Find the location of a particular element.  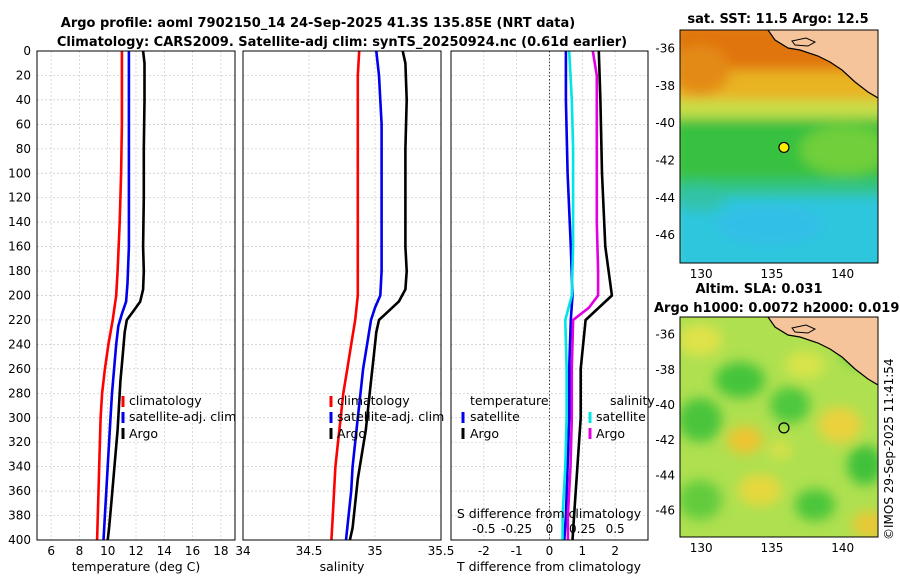

legend-s-satellite-label: satellite is located at coordinates (621, 416).